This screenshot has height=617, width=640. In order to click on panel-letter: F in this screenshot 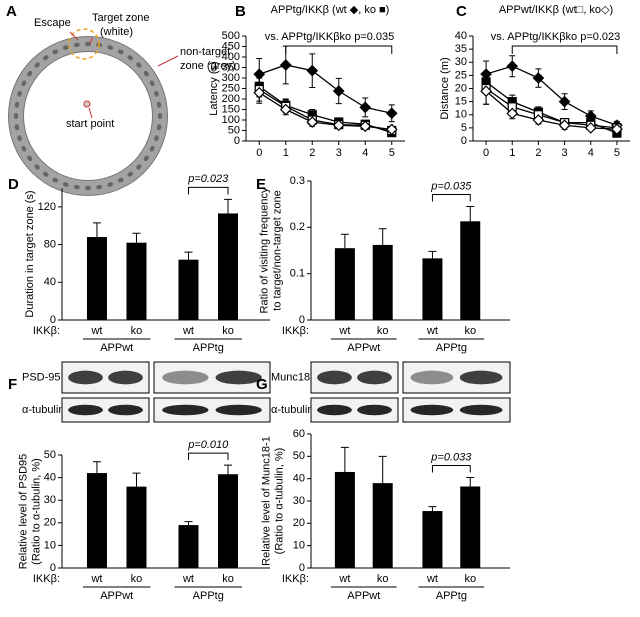, I will do `click(12, 384)`.